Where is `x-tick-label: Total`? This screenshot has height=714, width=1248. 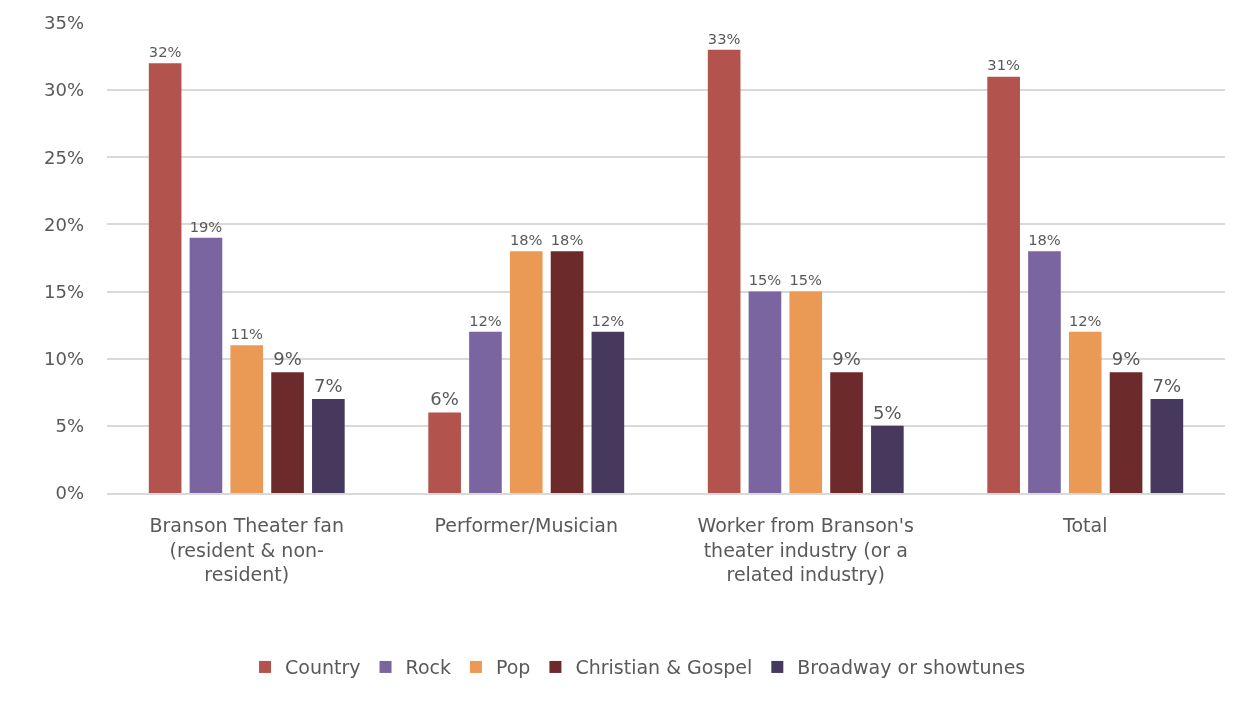 x-tick-label: Total is located at coordinates (1085, 524).